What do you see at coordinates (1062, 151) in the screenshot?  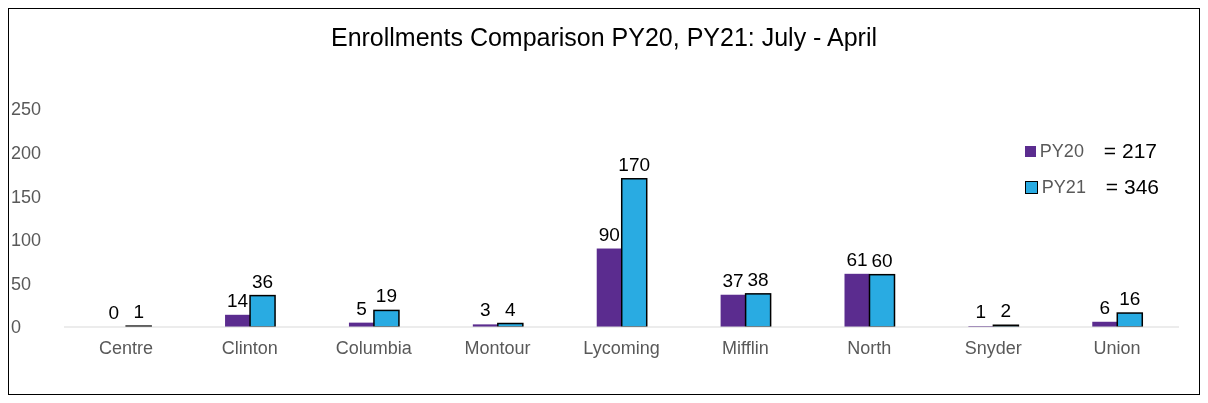 I see `legend-label: PY20` at bounding box center [1062, 151].